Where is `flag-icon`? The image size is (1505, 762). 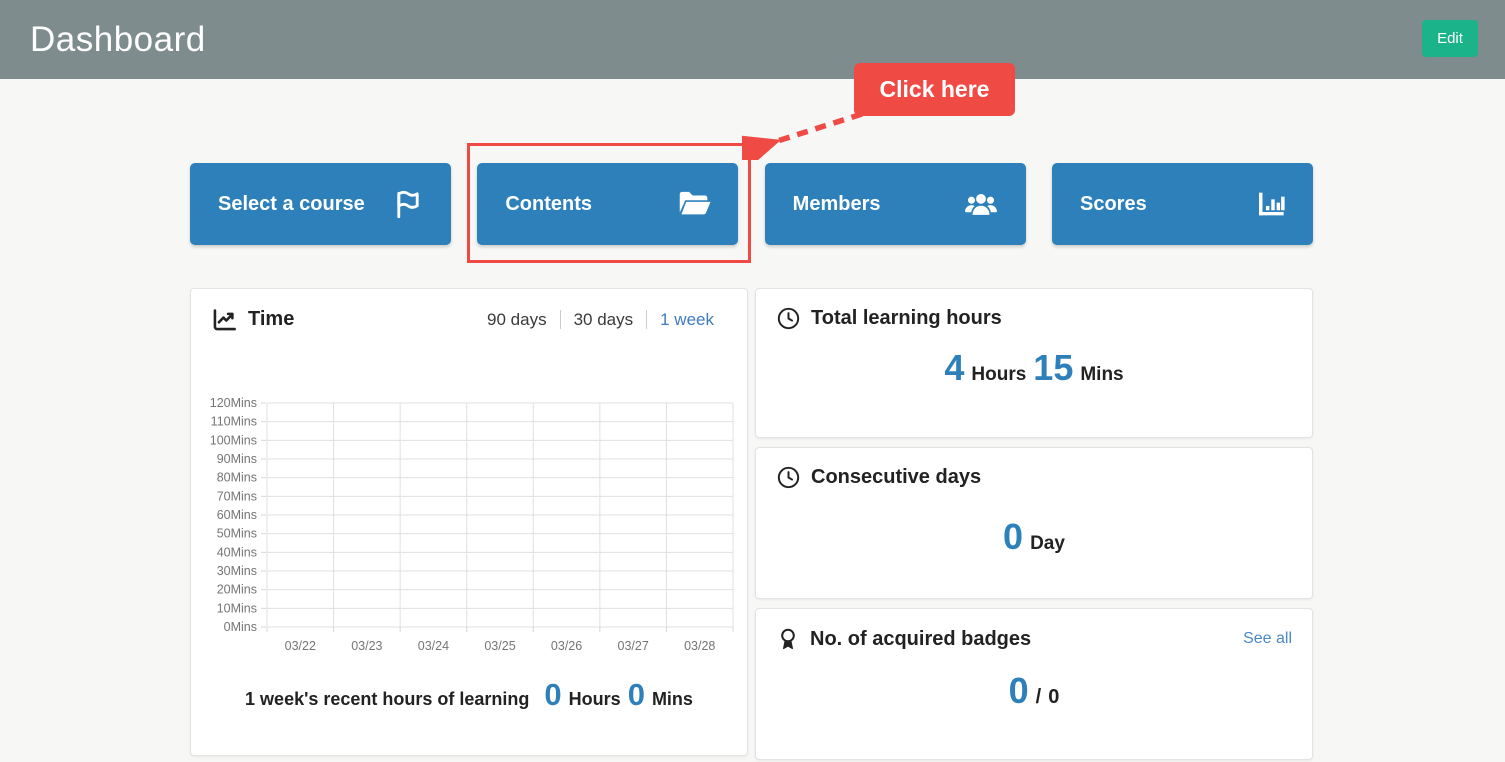
flag-icon is located at coordinates (408, 204).